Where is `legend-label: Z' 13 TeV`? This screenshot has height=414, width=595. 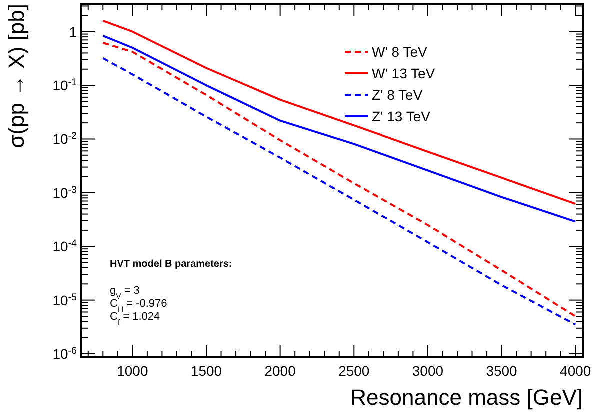
legend-label: Z' 13 TeV is located at coordinates (402, 116).